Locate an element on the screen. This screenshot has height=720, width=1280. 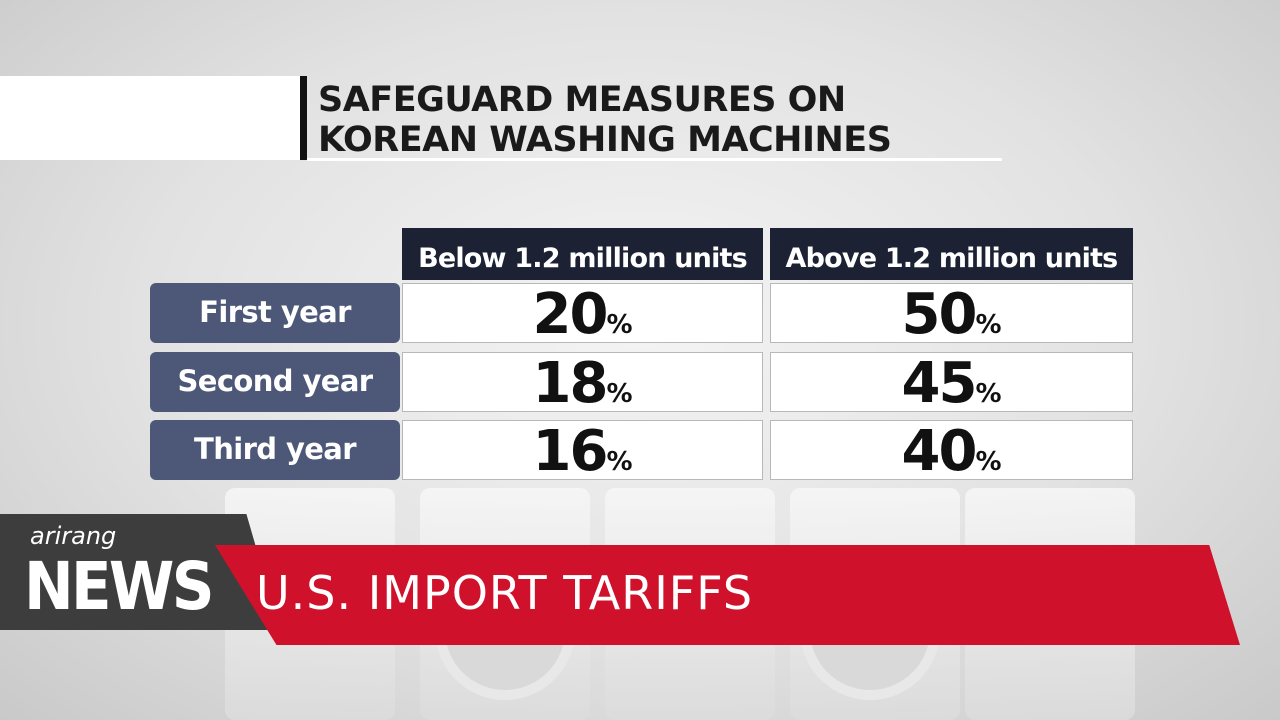
value-cell: 45% is located at coordinates (951, 383).